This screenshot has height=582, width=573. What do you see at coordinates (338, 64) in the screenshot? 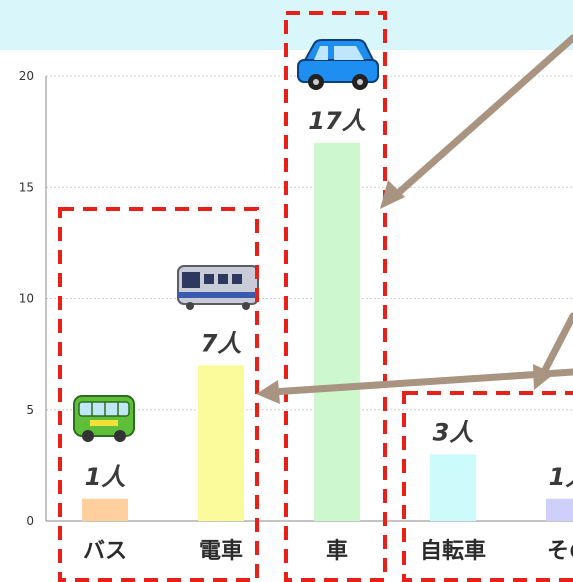
I see `car-icon` at bounding box center [338, 64].